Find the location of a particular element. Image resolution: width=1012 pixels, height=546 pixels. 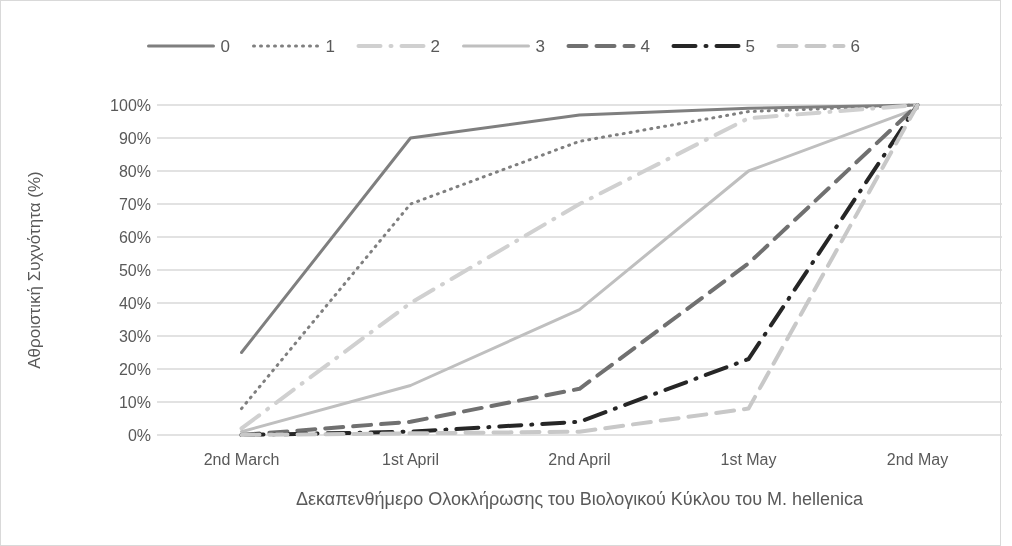

y-tick-label: 70% is located at coordinates (134, 204).